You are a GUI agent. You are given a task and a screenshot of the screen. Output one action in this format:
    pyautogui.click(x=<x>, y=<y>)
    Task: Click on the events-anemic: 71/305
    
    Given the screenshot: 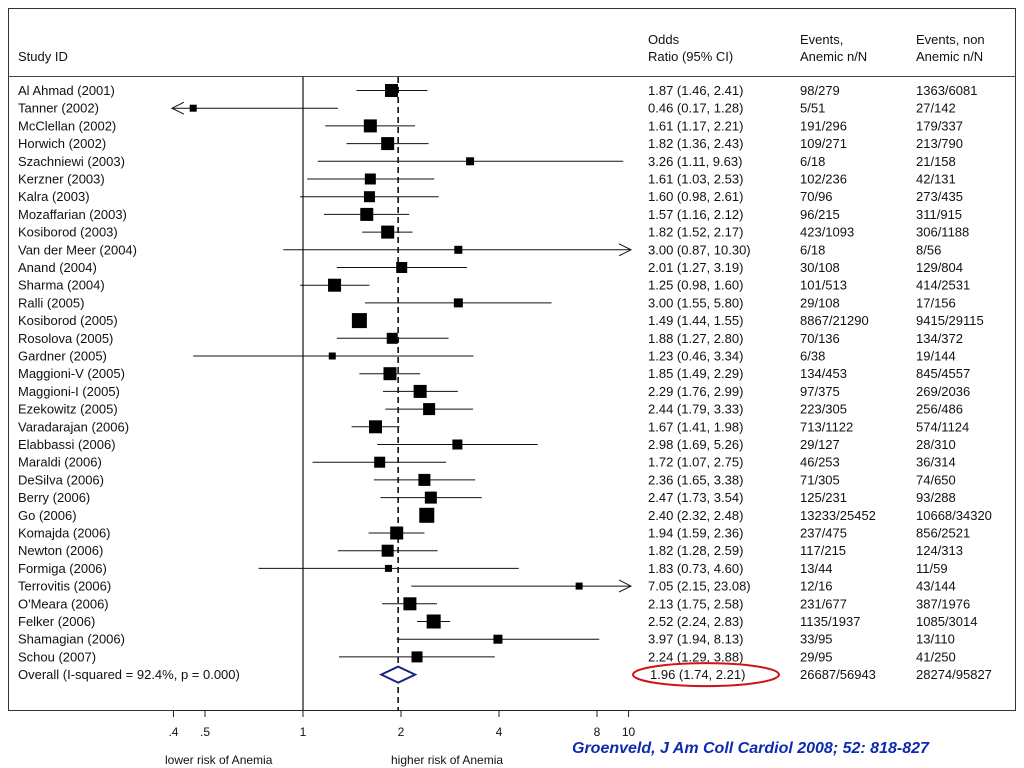 What is the action you would take?
    pyautogui.click(x=820, y=479)
    